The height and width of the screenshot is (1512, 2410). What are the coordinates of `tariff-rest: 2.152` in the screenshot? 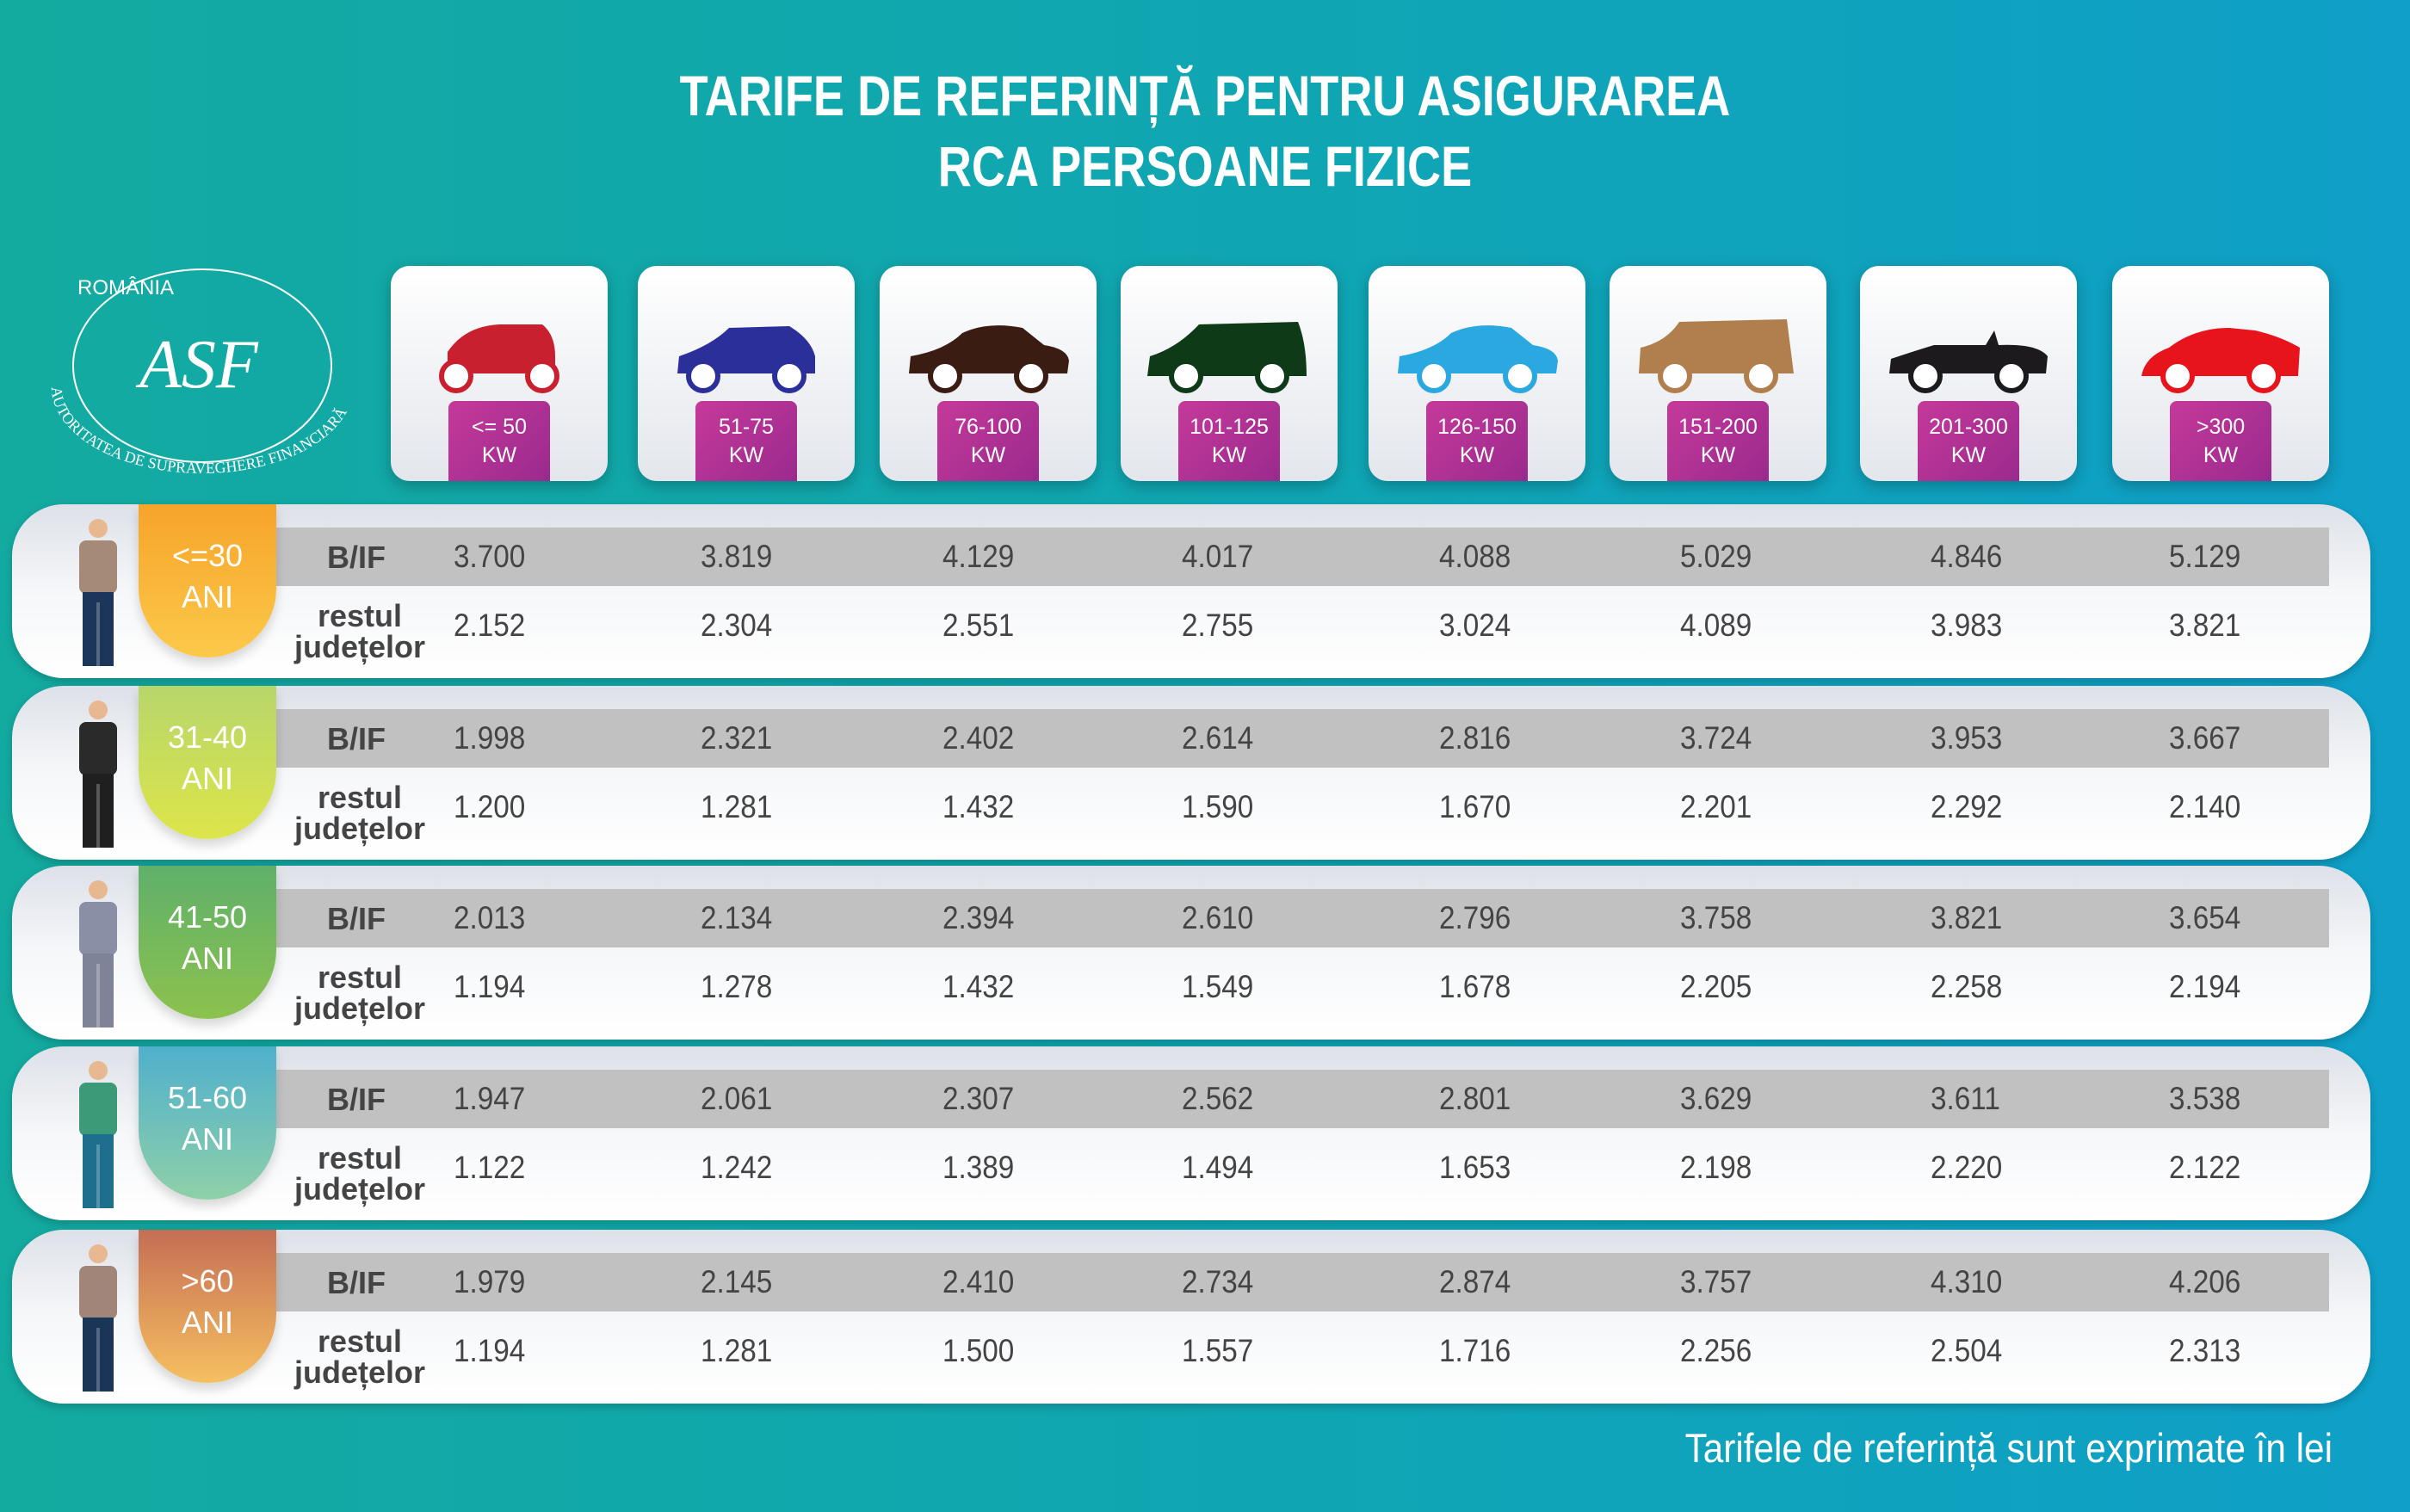 It's located at (490, 625).